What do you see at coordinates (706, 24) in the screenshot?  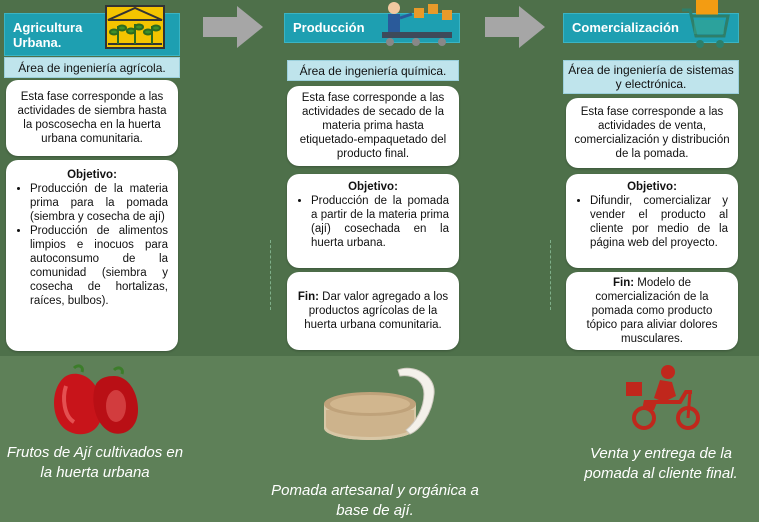 I see `shopping-cart-icon` at bounding box center [706, 24].